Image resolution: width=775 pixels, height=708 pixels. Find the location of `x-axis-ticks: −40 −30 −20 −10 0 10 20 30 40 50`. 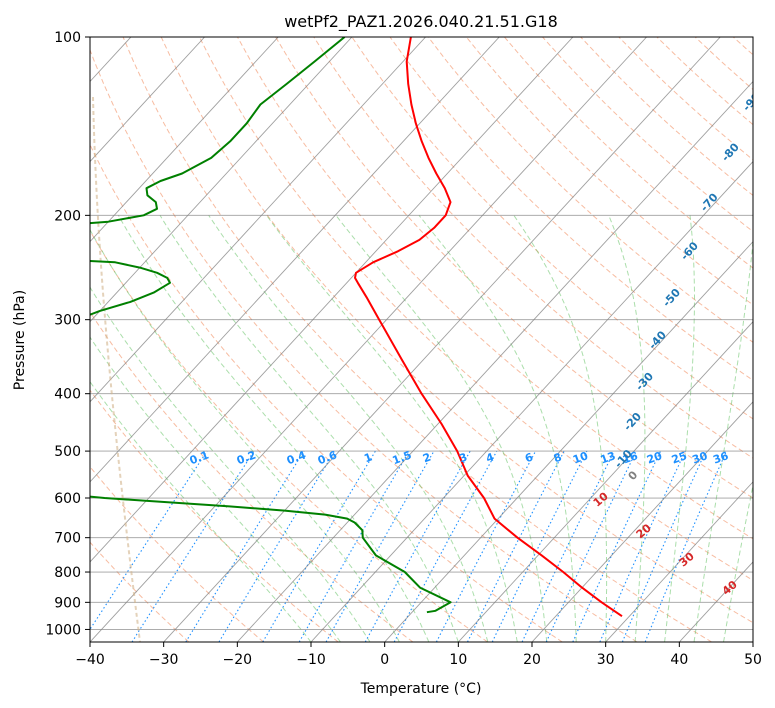

x-axis-ticks: −40 −30 −20 −10 0 10 20 30 40 50 is located at coordinates (418, 655).